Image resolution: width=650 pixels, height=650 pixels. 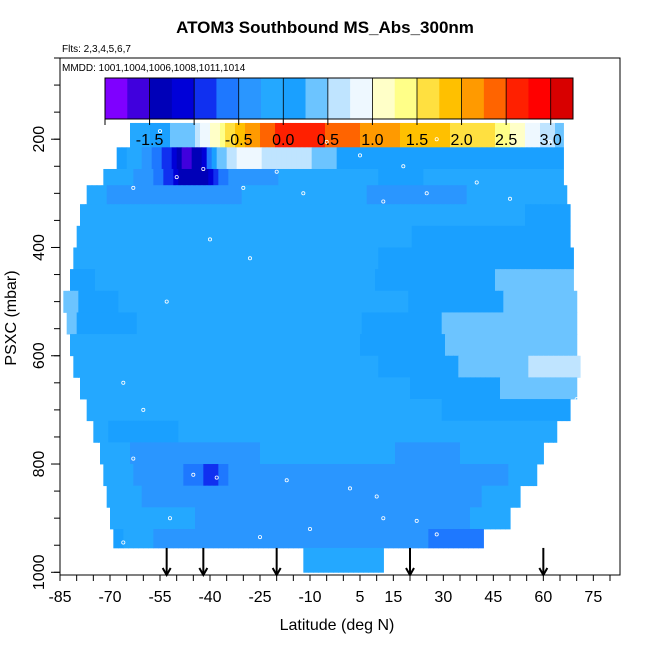 I want to click on x-tick-label: 5, so click(x=360, y=597).